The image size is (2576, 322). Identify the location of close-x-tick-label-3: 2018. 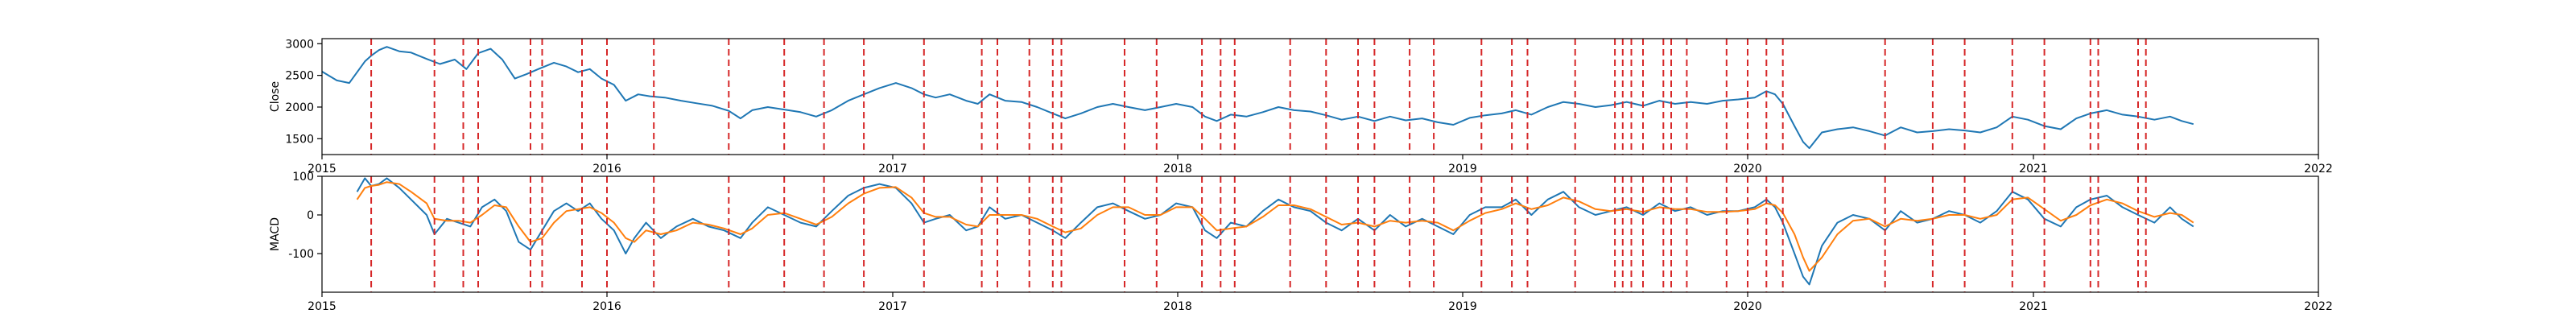
(1177, 169).